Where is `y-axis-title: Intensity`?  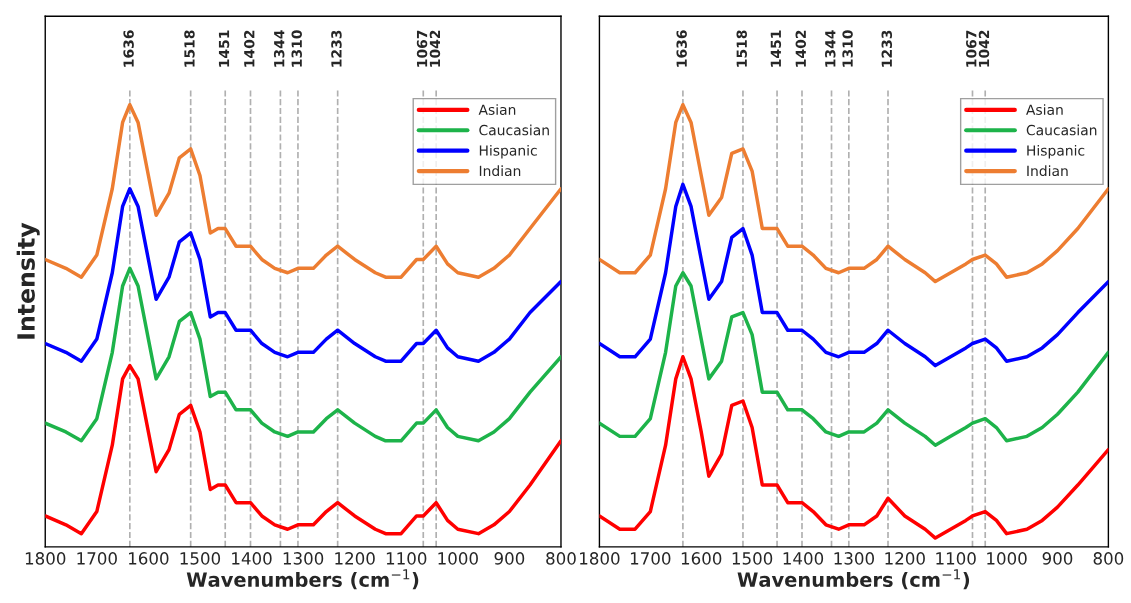 y-axis-title: Intensity is located at coordinates (28, 280).